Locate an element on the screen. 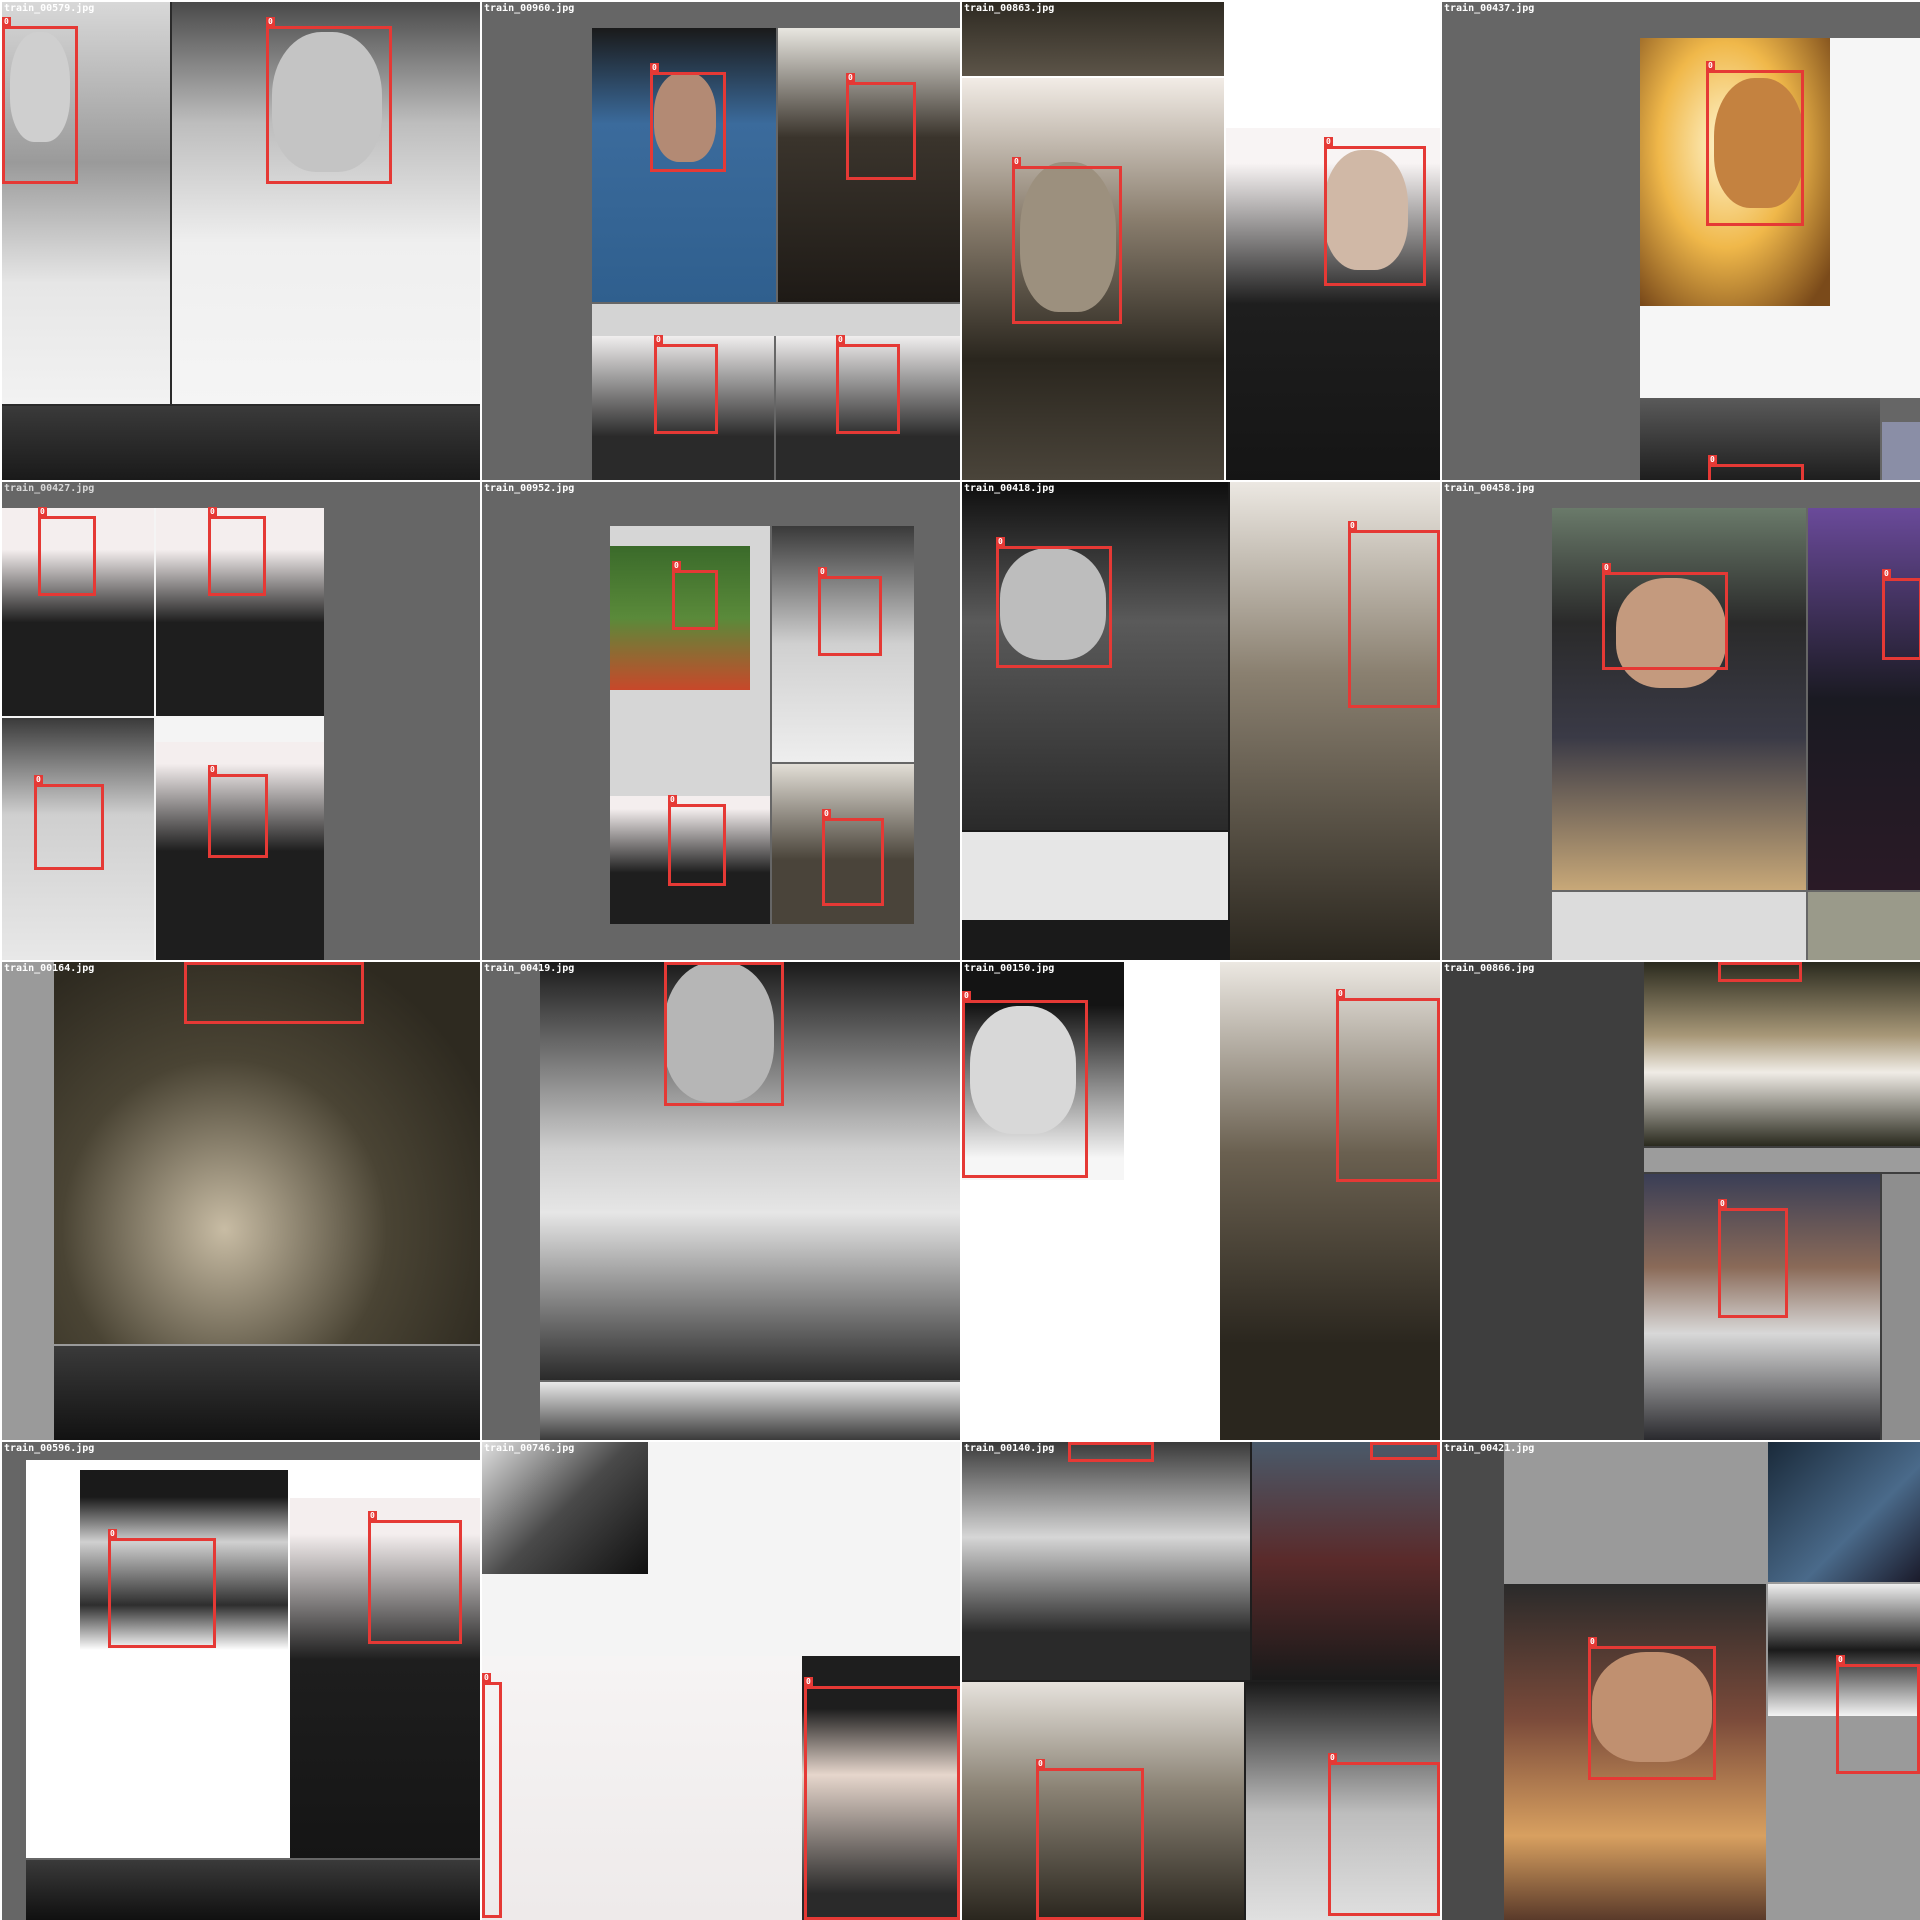 This screenshot has width=1920, height=1920. mosaic-tile: 0 0 0 0 train_00960.jpg is located at coordinates (721, 241).